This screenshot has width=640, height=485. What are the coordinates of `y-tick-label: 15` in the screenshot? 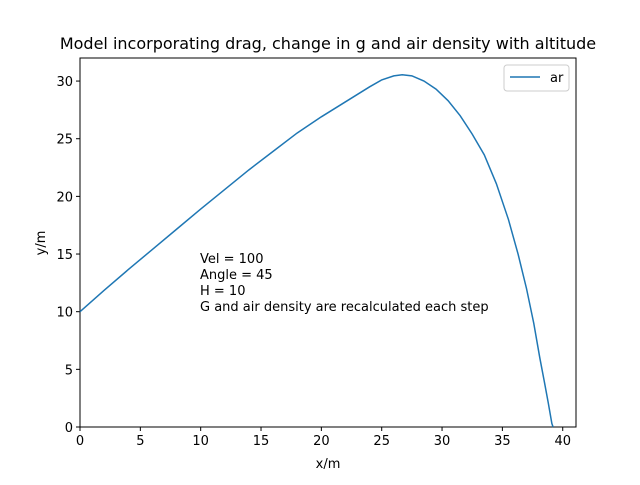 It's located at (64, 255).